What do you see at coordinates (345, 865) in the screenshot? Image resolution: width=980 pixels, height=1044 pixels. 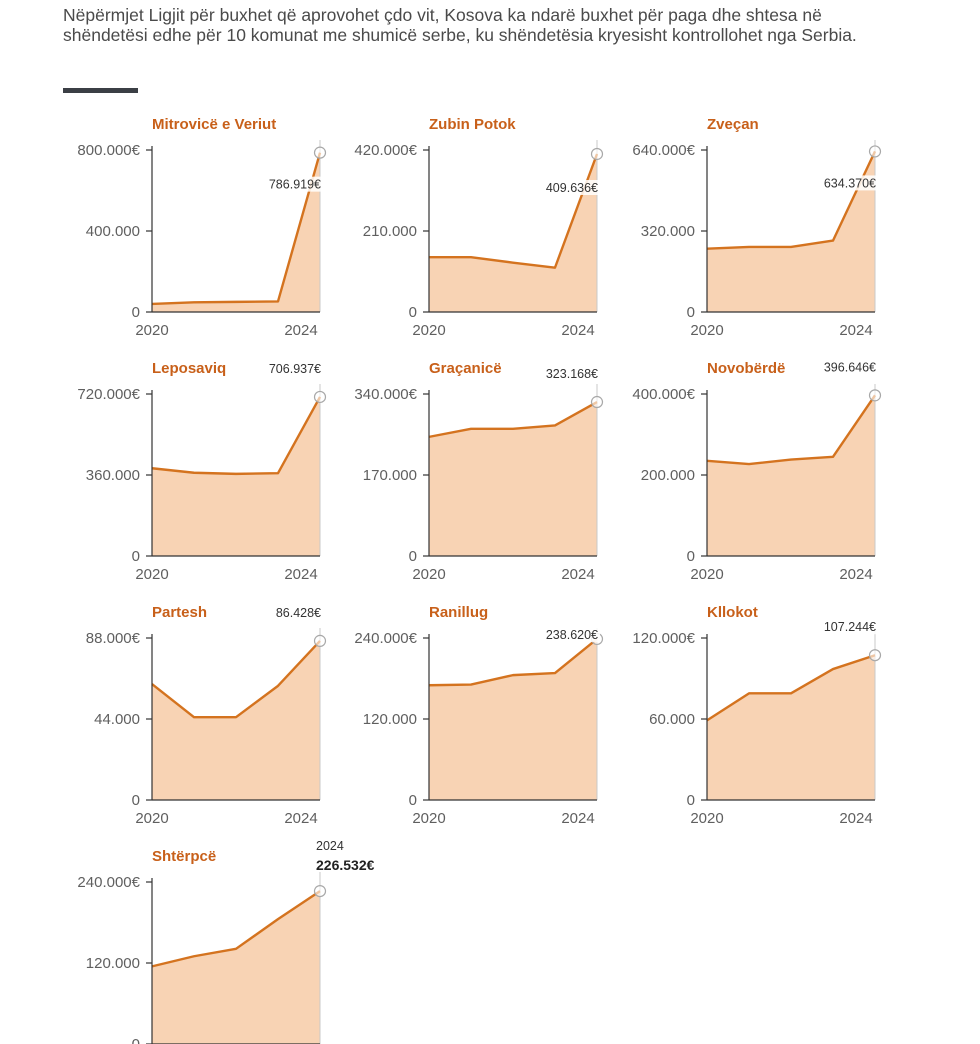 I see `value-label: 226.532€` at bounding box center [345, 865].